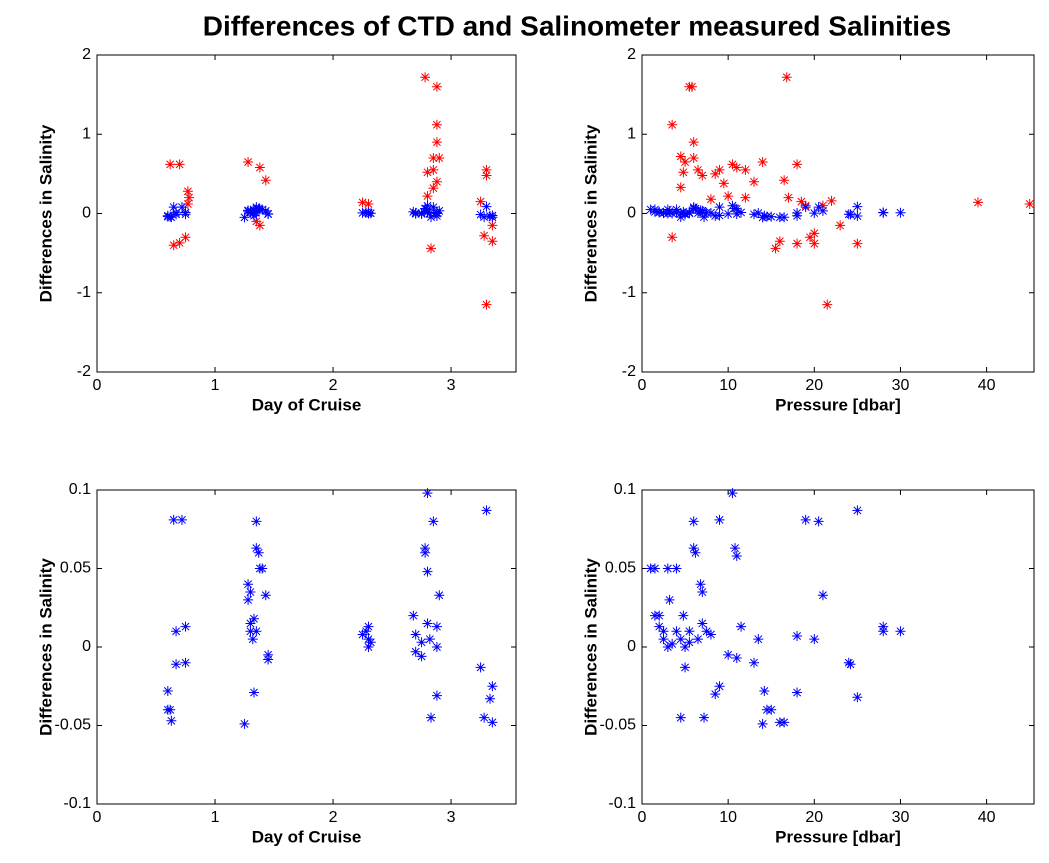  I want to click on x-tick-label: 20, so click(814, 385).